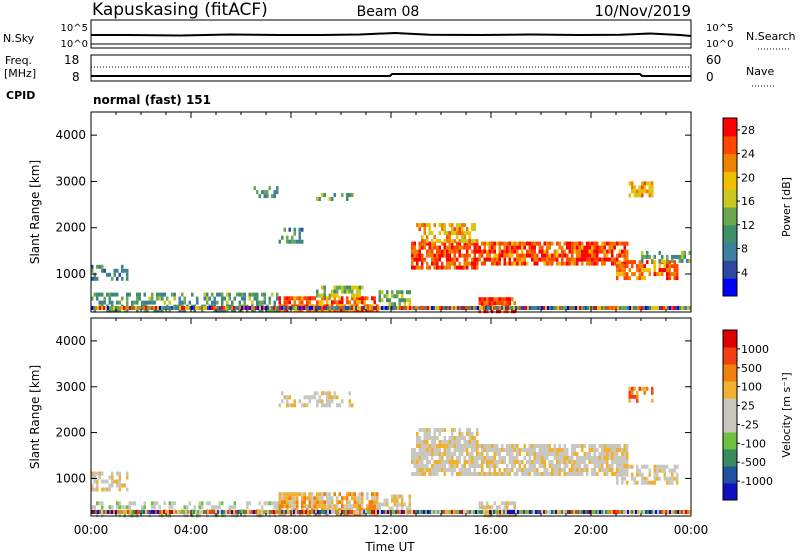  I want to click on y-tick-label: 1000, so click(70, 274).